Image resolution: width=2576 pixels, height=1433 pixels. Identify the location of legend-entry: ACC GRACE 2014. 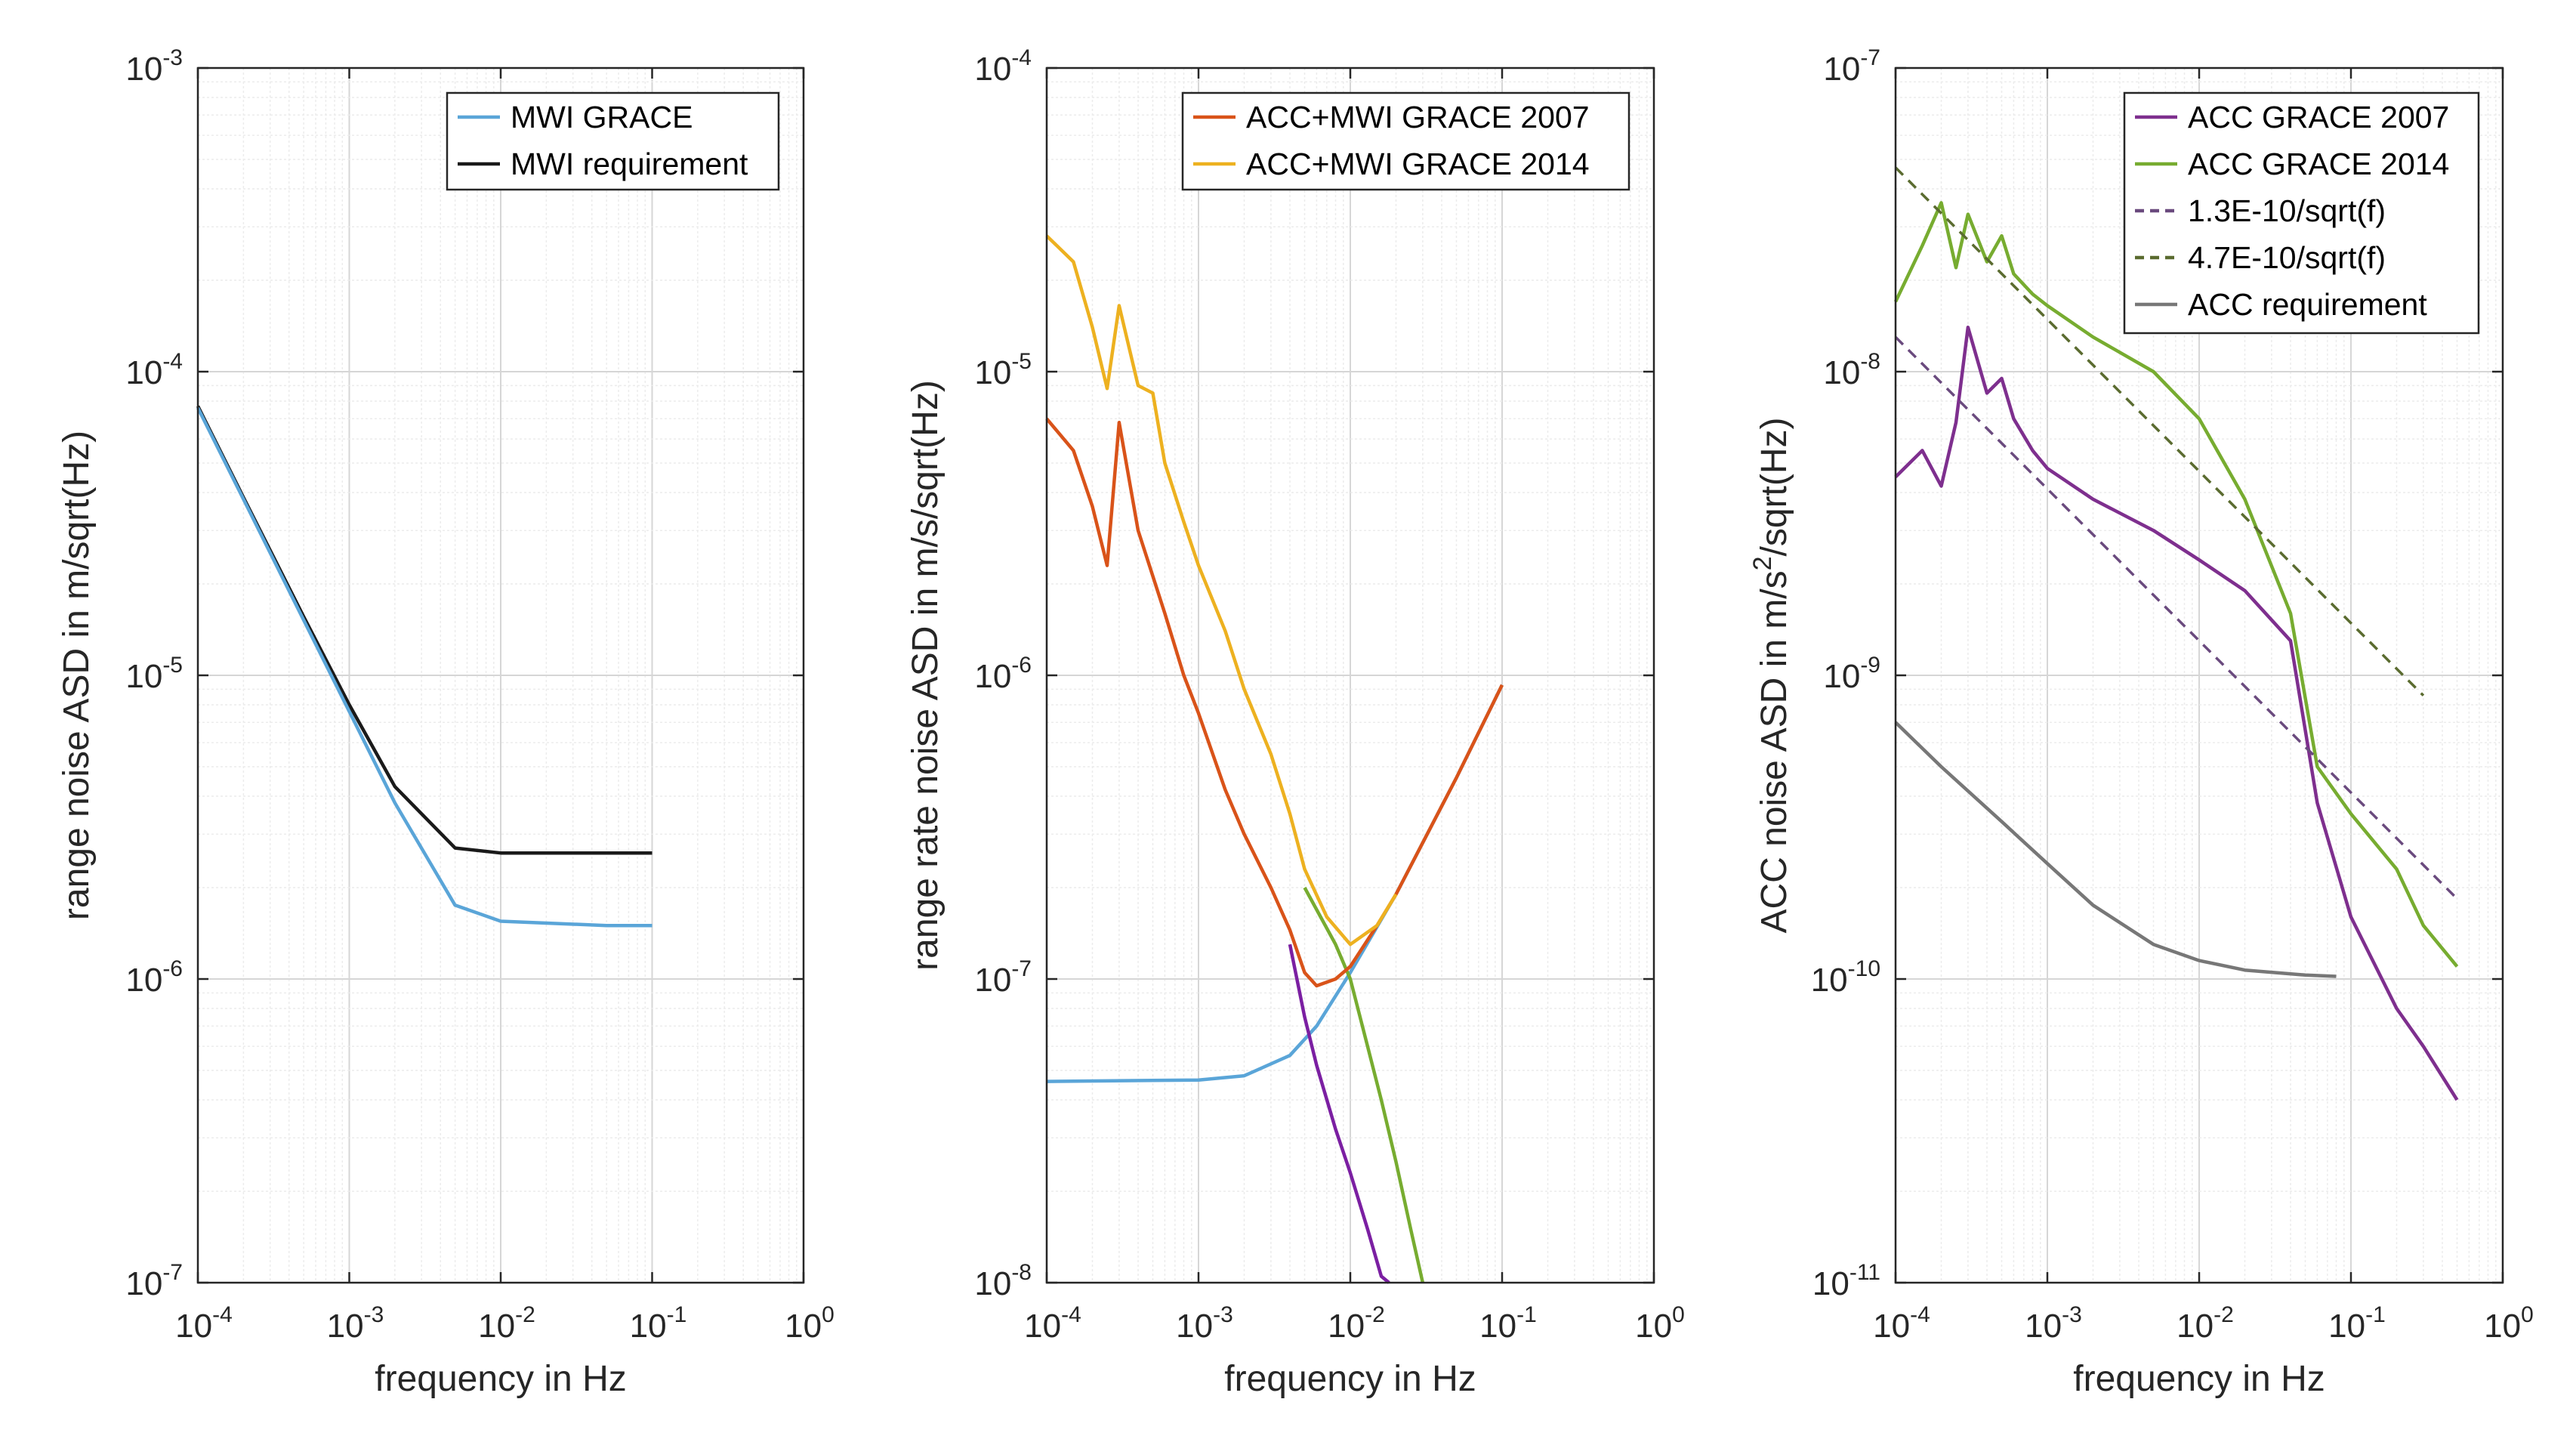
(2318, 164).